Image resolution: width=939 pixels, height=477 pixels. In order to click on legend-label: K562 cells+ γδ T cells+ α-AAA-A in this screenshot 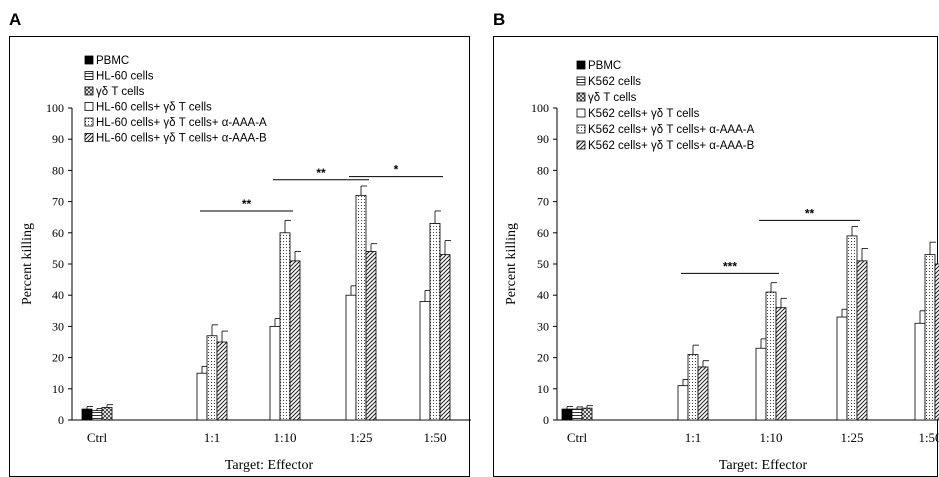, I will do `click(671, 130)`.